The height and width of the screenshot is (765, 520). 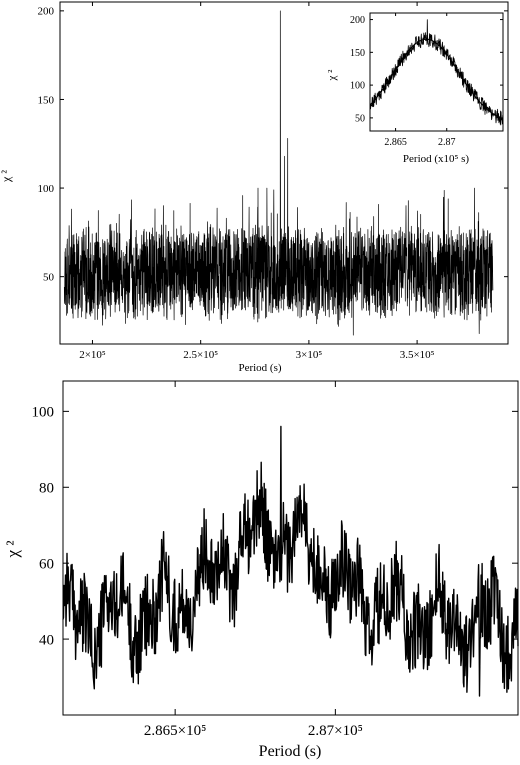 I want to click on inset-plot-frame, so click(x=436, y=72).